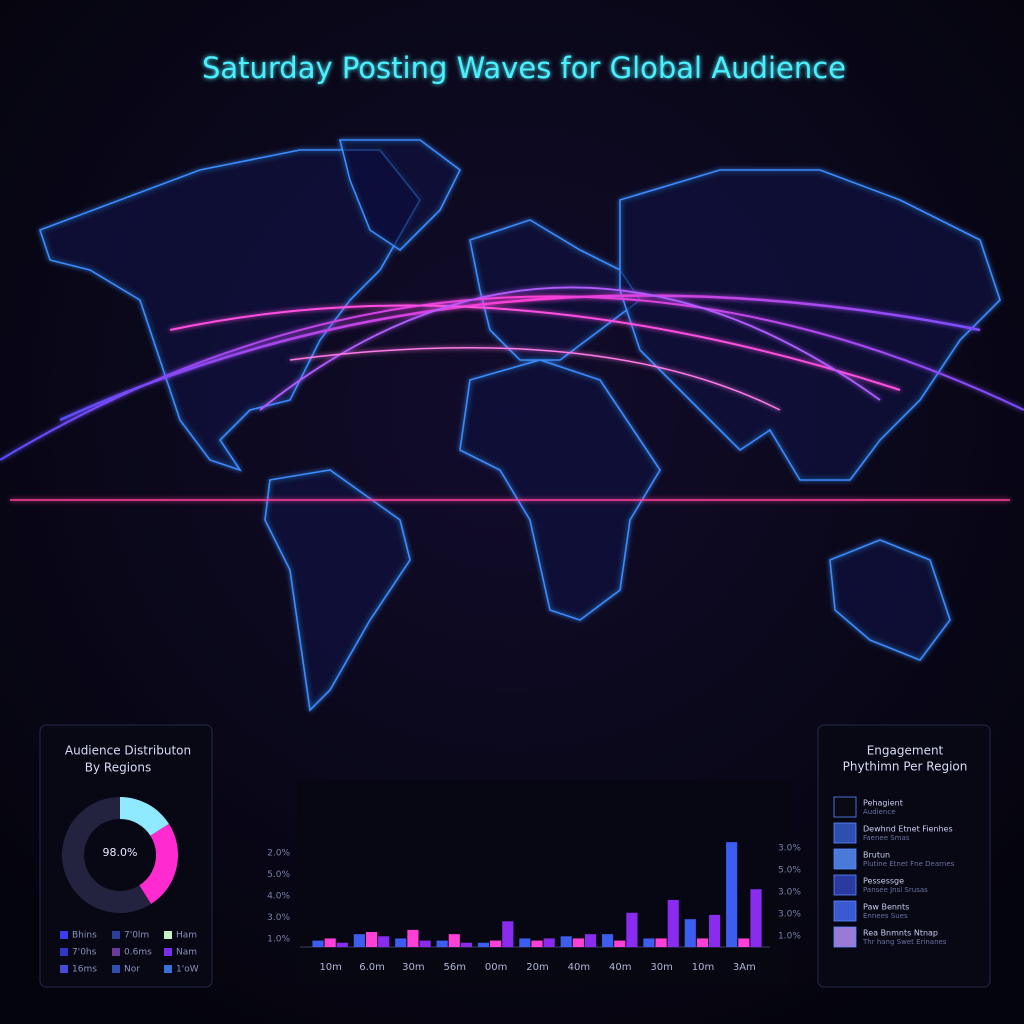 This screenshot has height=1024, width=1024. I want to click on x-tick-label: 3Am, so click(744, 967).